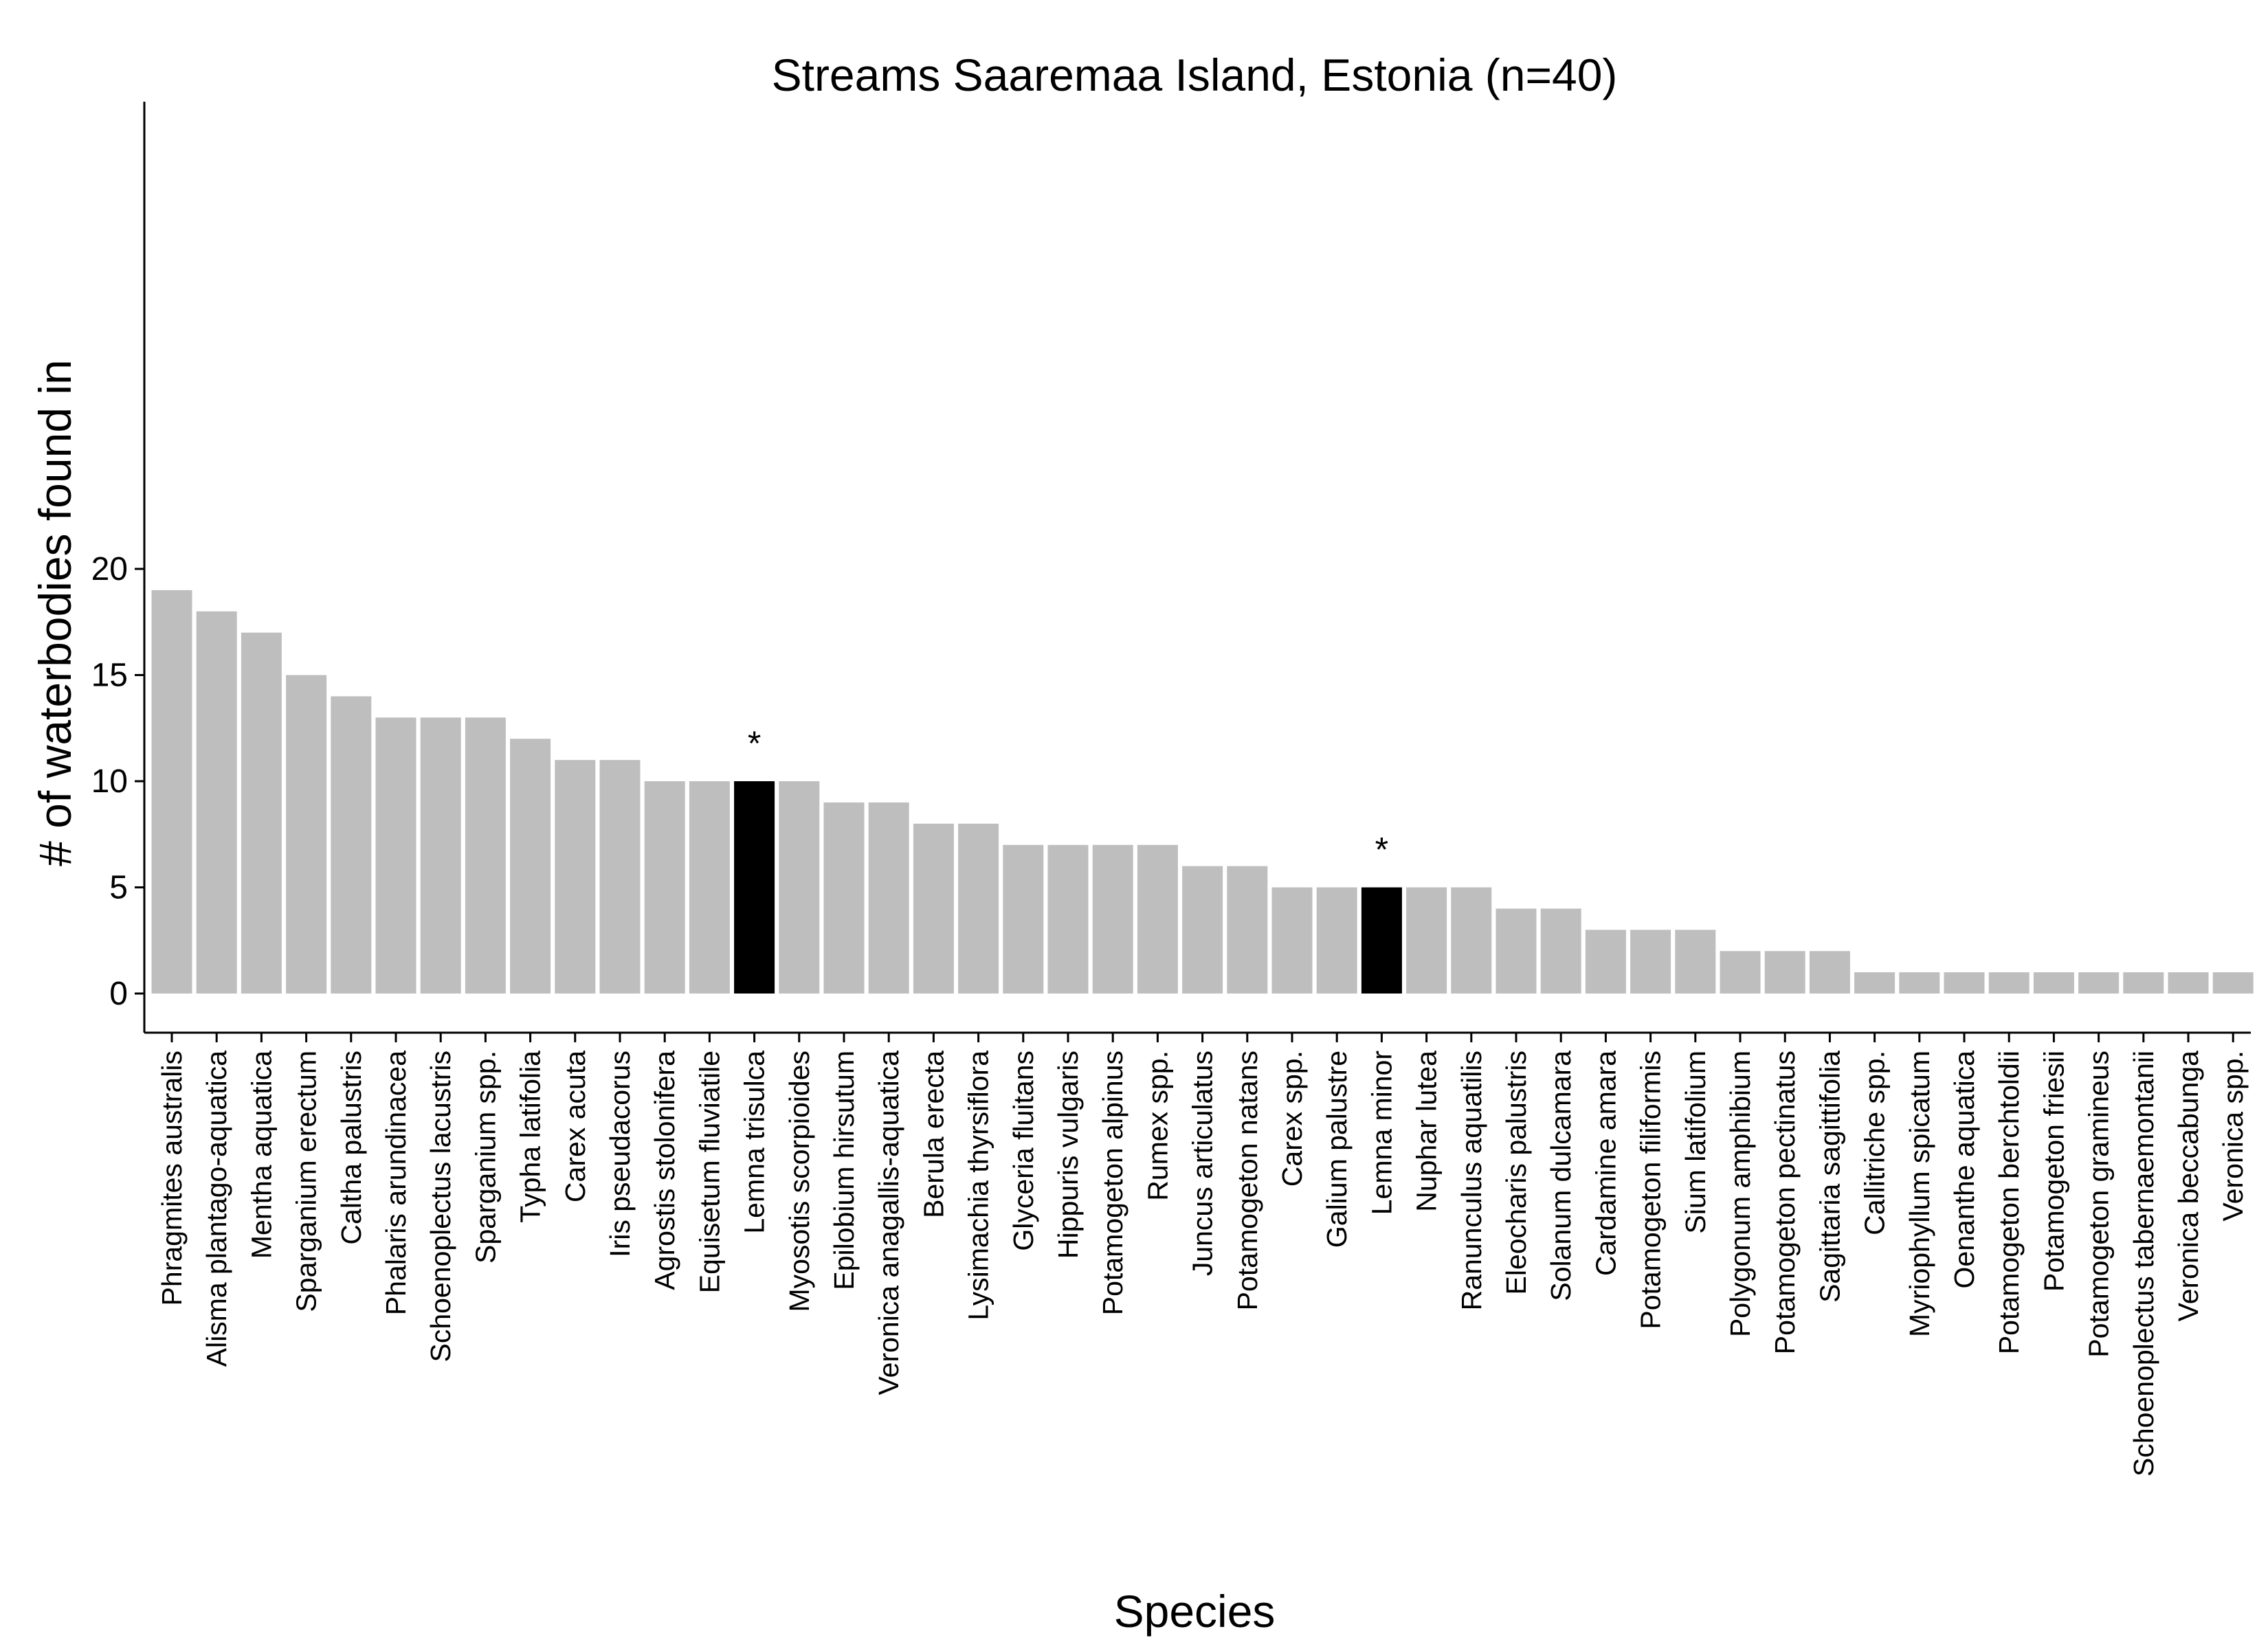 Image resolution: width=2268 pixels, height=1649 pixels. I want to click on y-tick-label: 5, so click(119, 888).